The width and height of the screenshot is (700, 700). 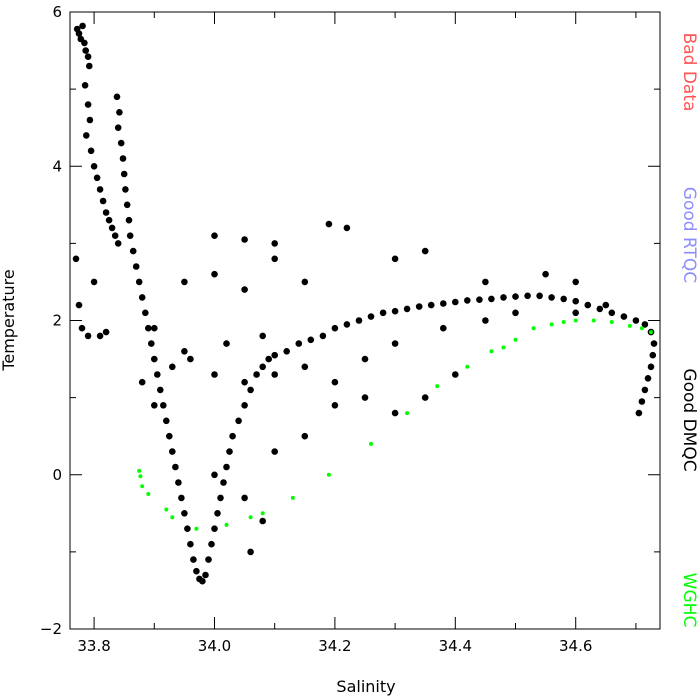 I want to click on y-axis-title: Temperature, so click(x=9, y=320).